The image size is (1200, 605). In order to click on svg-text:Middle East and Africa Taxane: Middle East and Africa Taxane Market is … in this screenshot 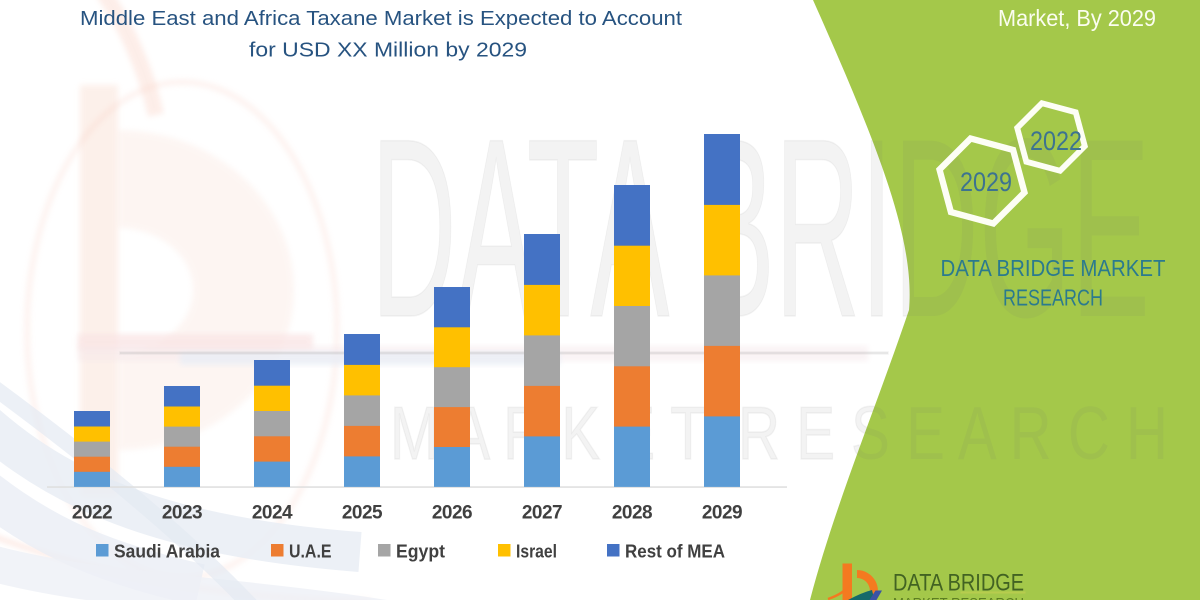, I will do `click(381, 18)`.